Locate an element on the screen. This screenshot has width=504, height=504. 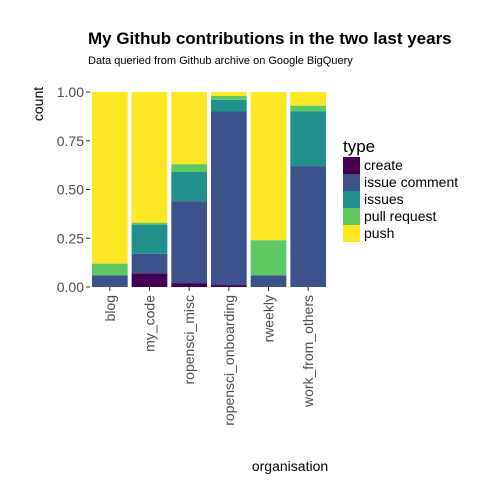
bar-segment-pull-request-ropensci-onboarding is located at coordinates (228, 97).